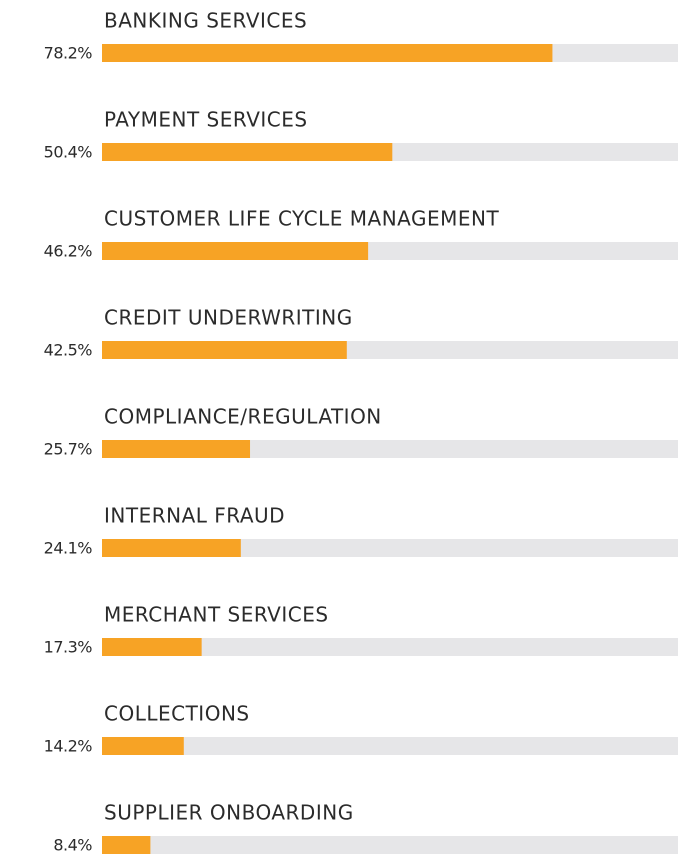  Describe the element at coordinates (68, 53) in the screenshot. I see `value-label: 78.2%` at that location.